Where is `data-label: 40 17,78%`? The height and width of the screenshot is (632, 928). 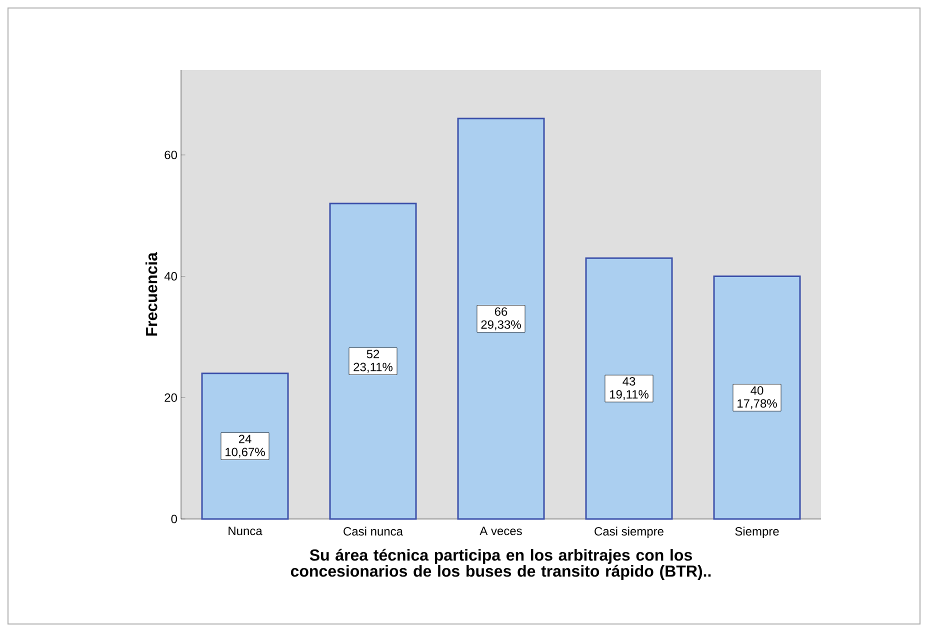 data-label: 40 17,78% is located at coordinates (757, 398).